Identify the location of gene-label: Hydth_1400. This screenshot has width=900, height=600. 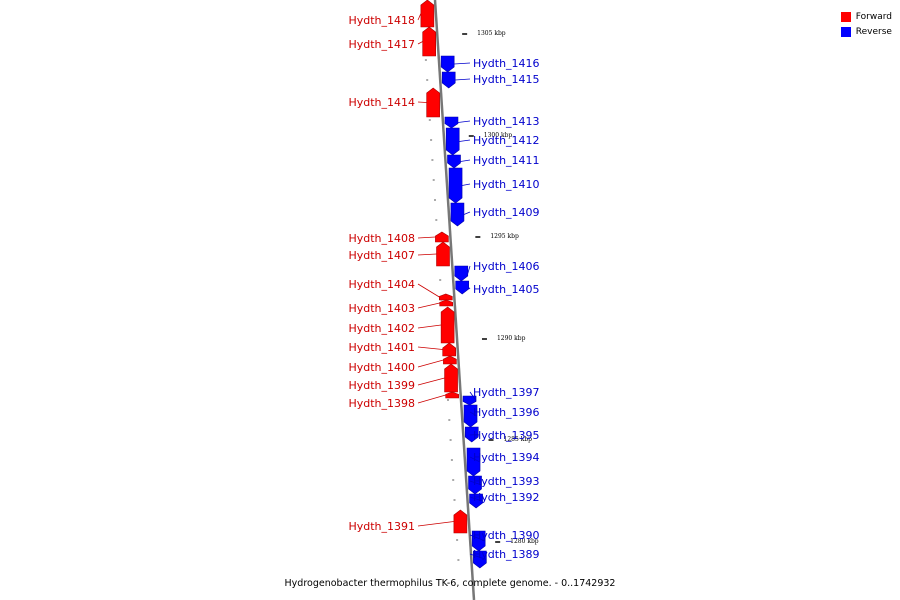
(381, 367).